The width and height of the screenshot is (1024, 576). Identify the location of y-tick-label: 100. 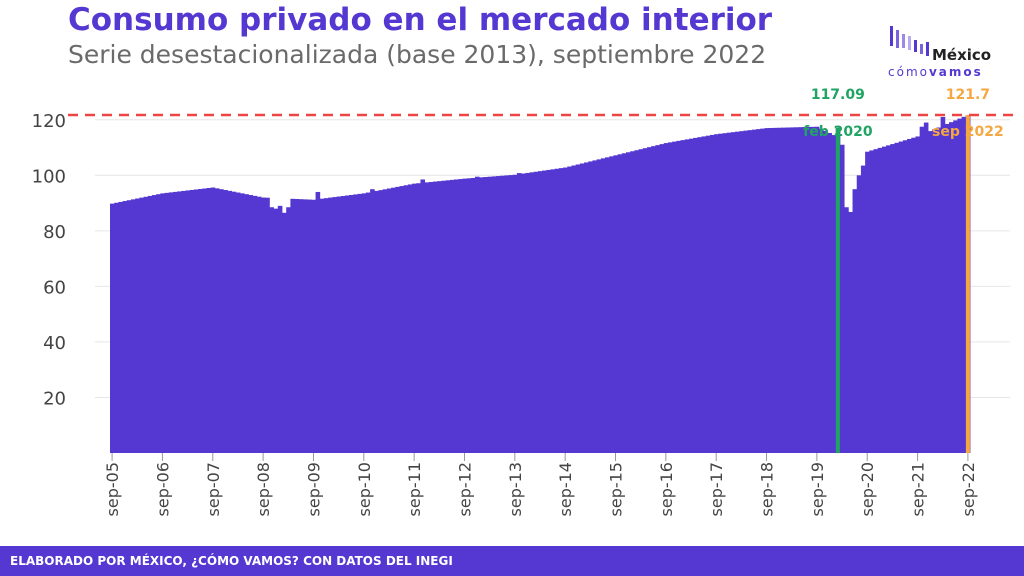
(49, 176).